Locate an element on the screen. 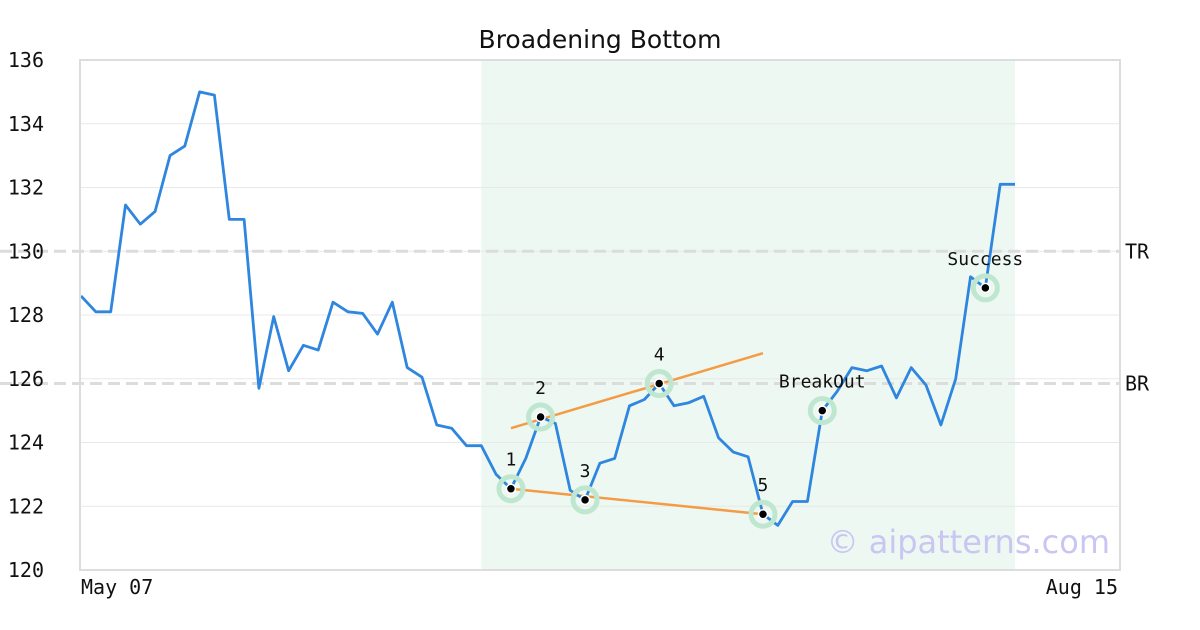  pattern-point-breakout is located at coordinates (822, 410).